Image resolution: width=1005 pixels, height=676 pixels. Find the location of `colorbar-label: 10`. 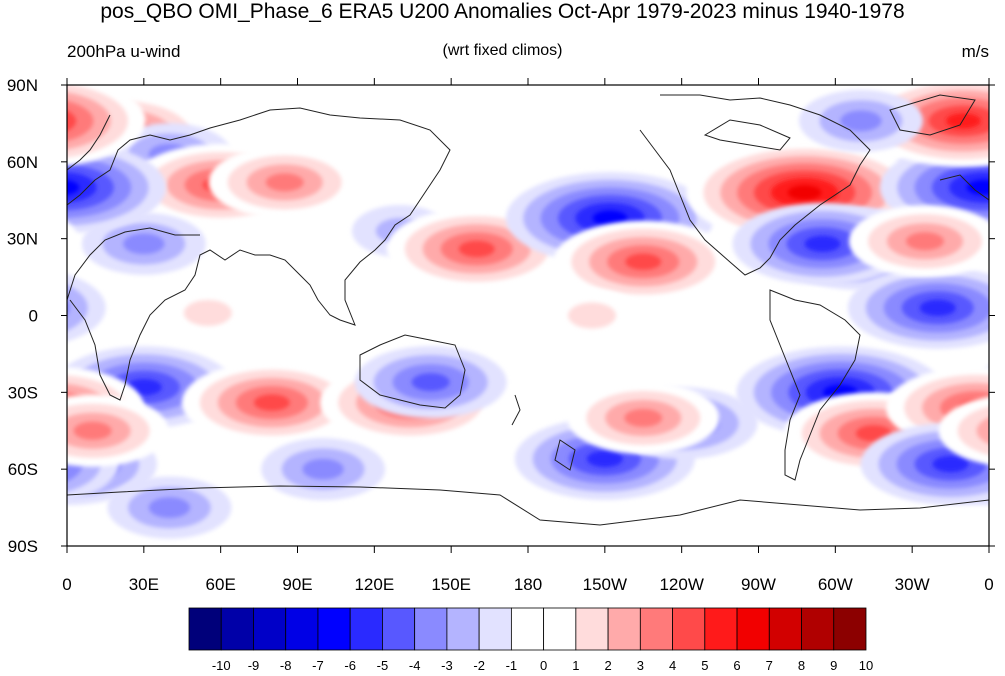

colorbar-label: 10 is located at coordinates (866, 665).